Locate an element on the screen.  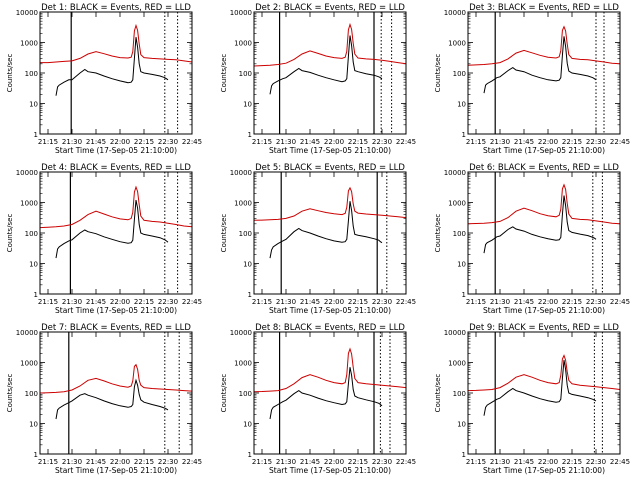
chart-title: Det 7: BLACK = Events, RED = LLD is located at coordinates (116, 328).